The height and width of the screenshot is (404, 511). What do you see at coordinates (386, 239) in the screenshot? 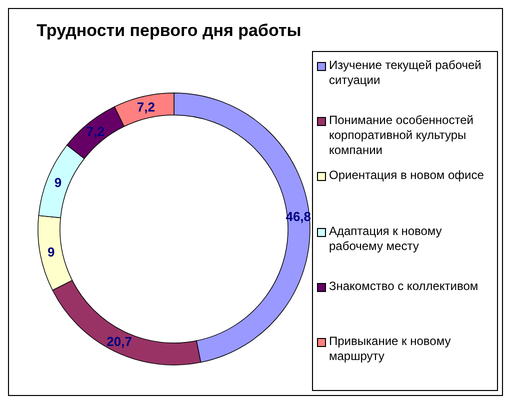
I see `legend-label: Адаптация к новому рабочему месту` at bounding box center [386, 239].